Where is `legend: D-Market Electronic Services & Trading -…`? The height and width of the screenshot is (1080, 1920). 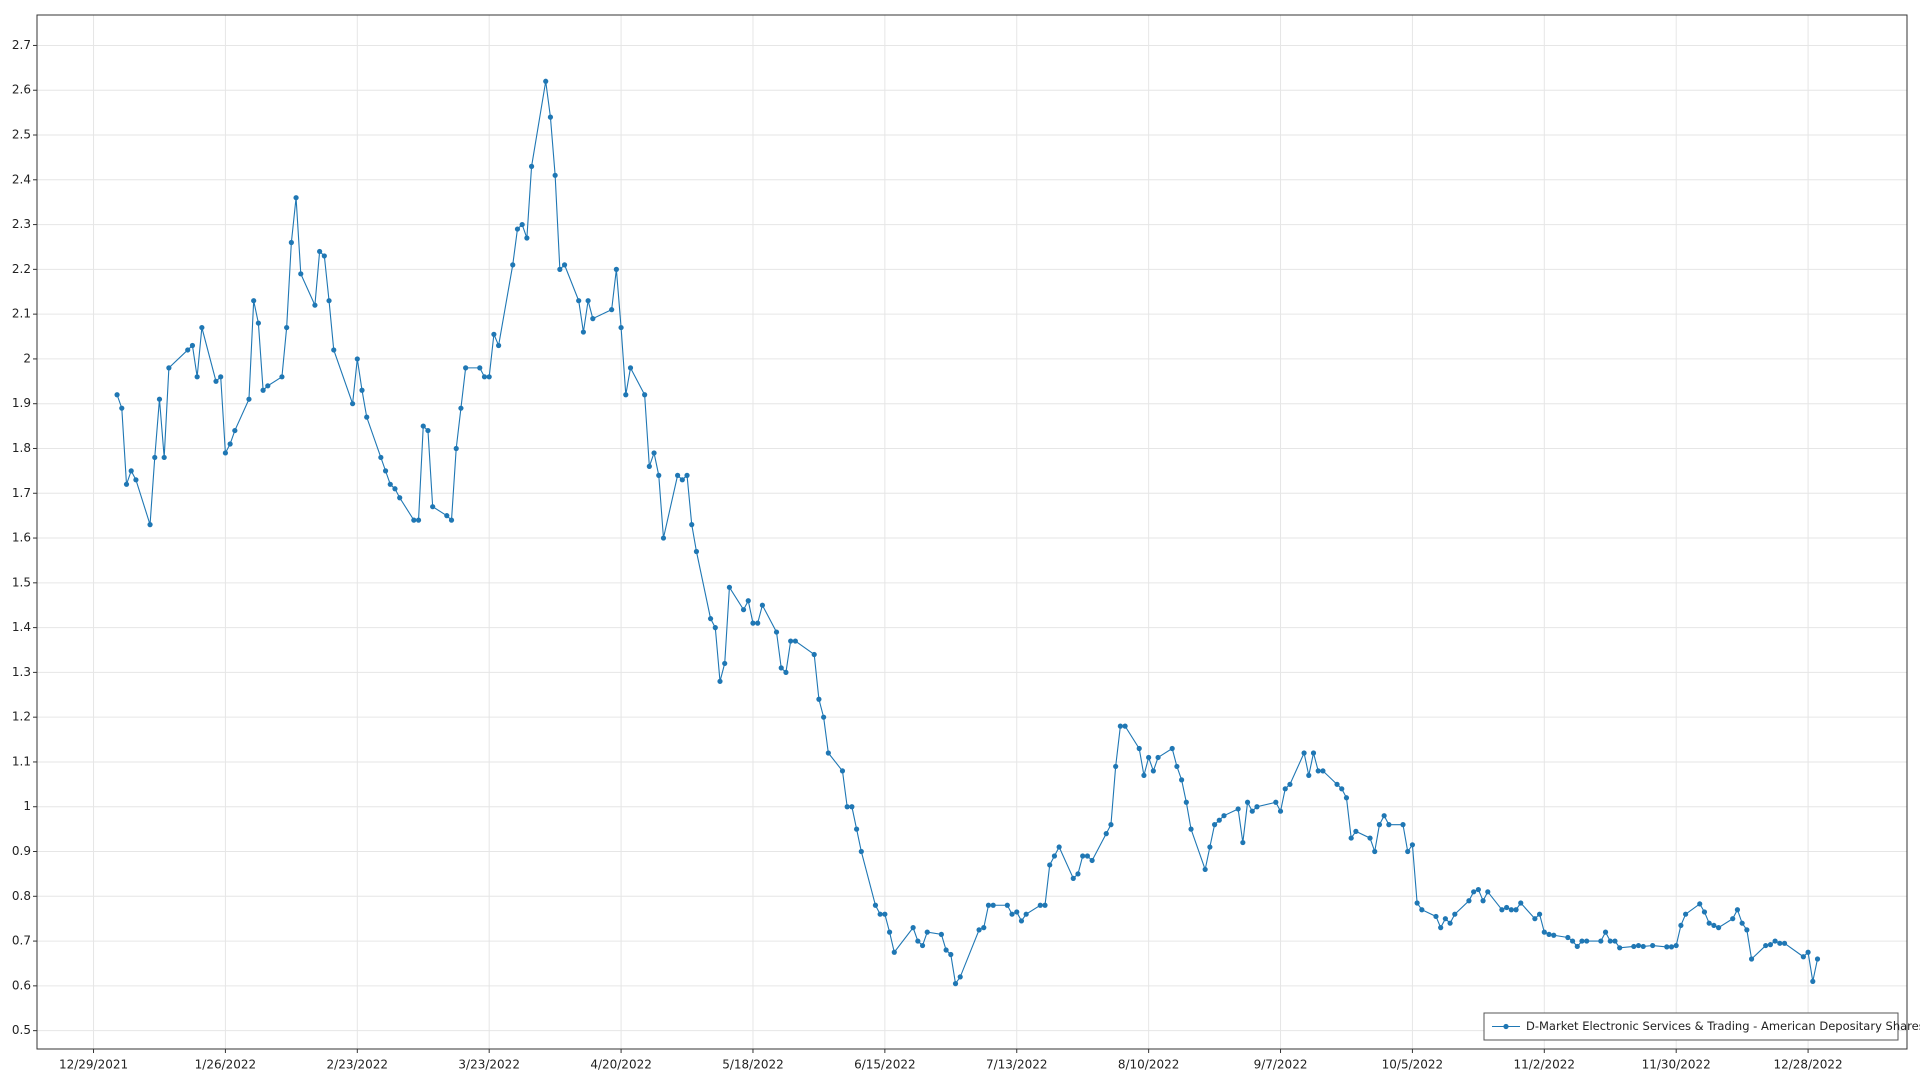 legend: D-Market Electronic Services & Trading -… is located at coordinates (1701, 1026).